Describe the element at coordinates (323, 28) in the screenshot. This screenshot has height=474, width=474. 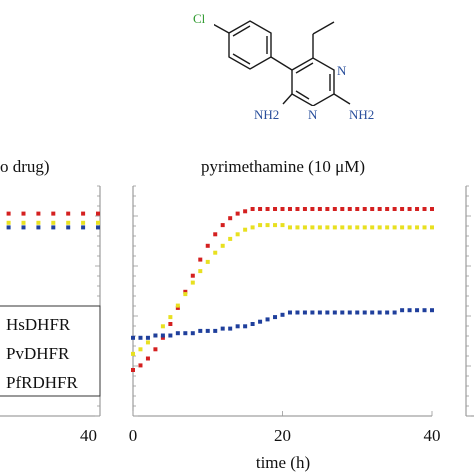
I see `ethyl-bond` at that location.